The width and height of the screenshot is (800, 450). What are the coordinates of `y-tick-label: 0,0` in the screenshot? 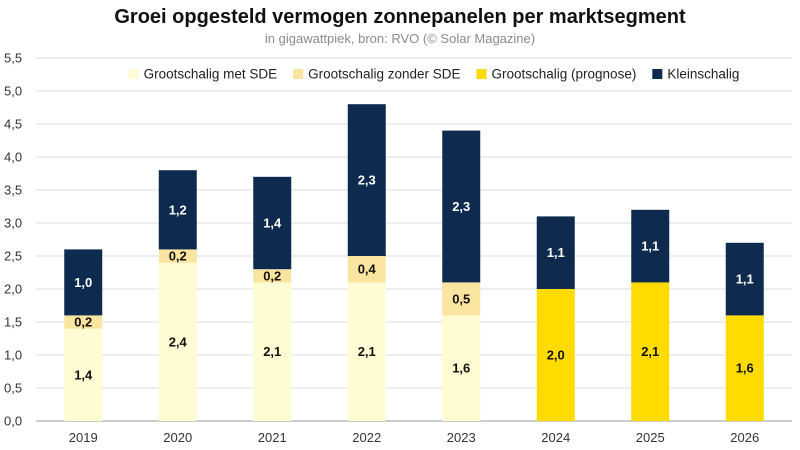 It's located at (13, 421).